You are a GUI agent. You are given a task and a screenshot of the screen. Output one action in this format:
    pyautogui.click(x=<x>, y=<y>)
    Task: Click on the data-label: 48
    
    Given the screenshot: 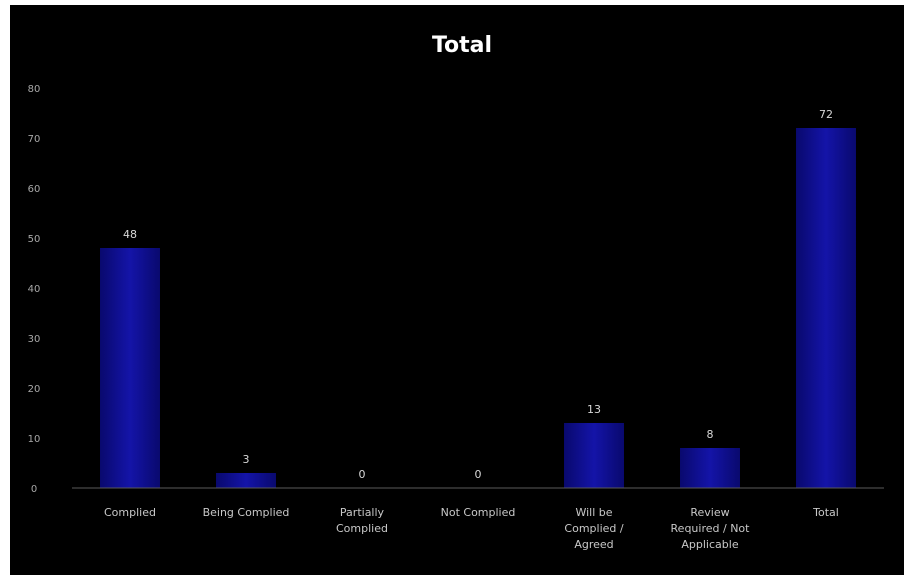 What is the action you would take?
    pyautogui.click(x=130, y=234)
    